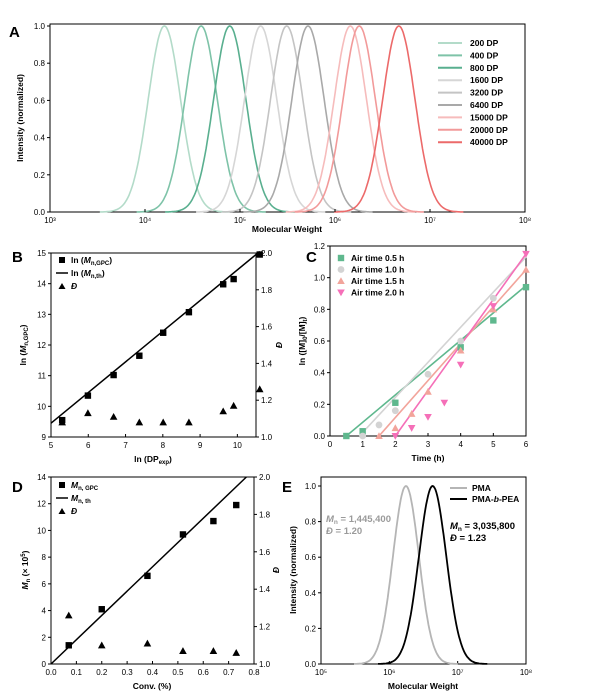 This screenshot has height=697, width=612. Describe the element at coordinates (389, 672) in the screenshot. I see `chart-e-x-tick-label: 10⁶` at that location.